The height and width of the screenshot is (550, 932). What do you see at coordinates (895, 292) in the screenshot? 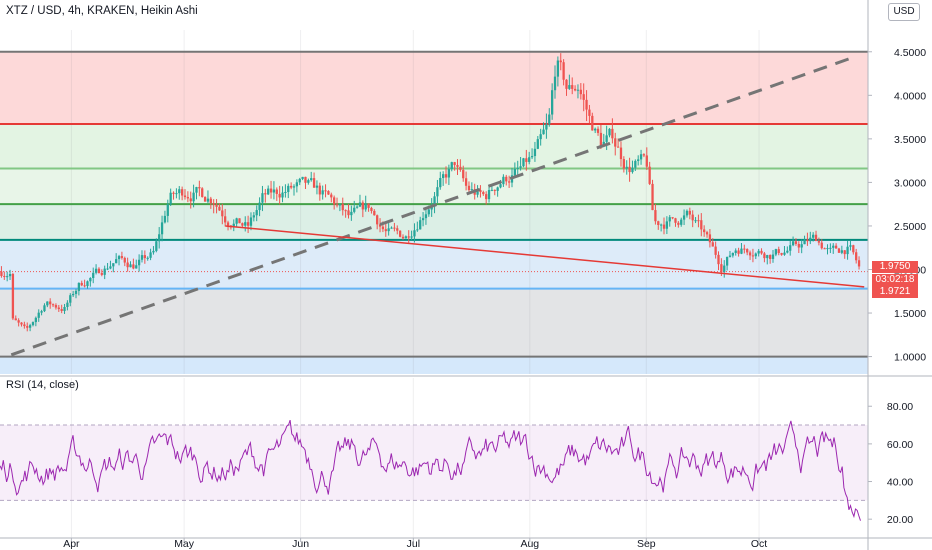
I see `second-price-tag: 1.9721` at bounding box center [895, 292].